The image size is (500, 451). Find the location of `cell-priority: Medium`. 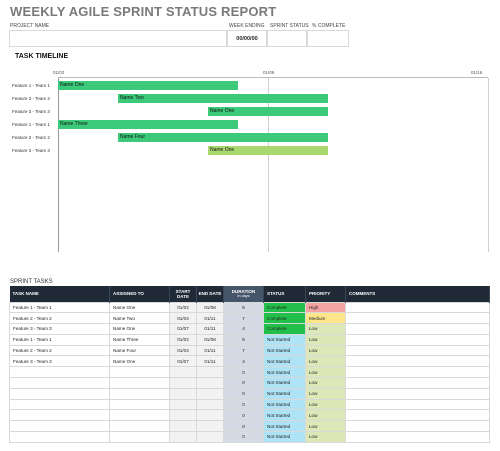

cell-priority: Medium is located at coordinates (325, 318).